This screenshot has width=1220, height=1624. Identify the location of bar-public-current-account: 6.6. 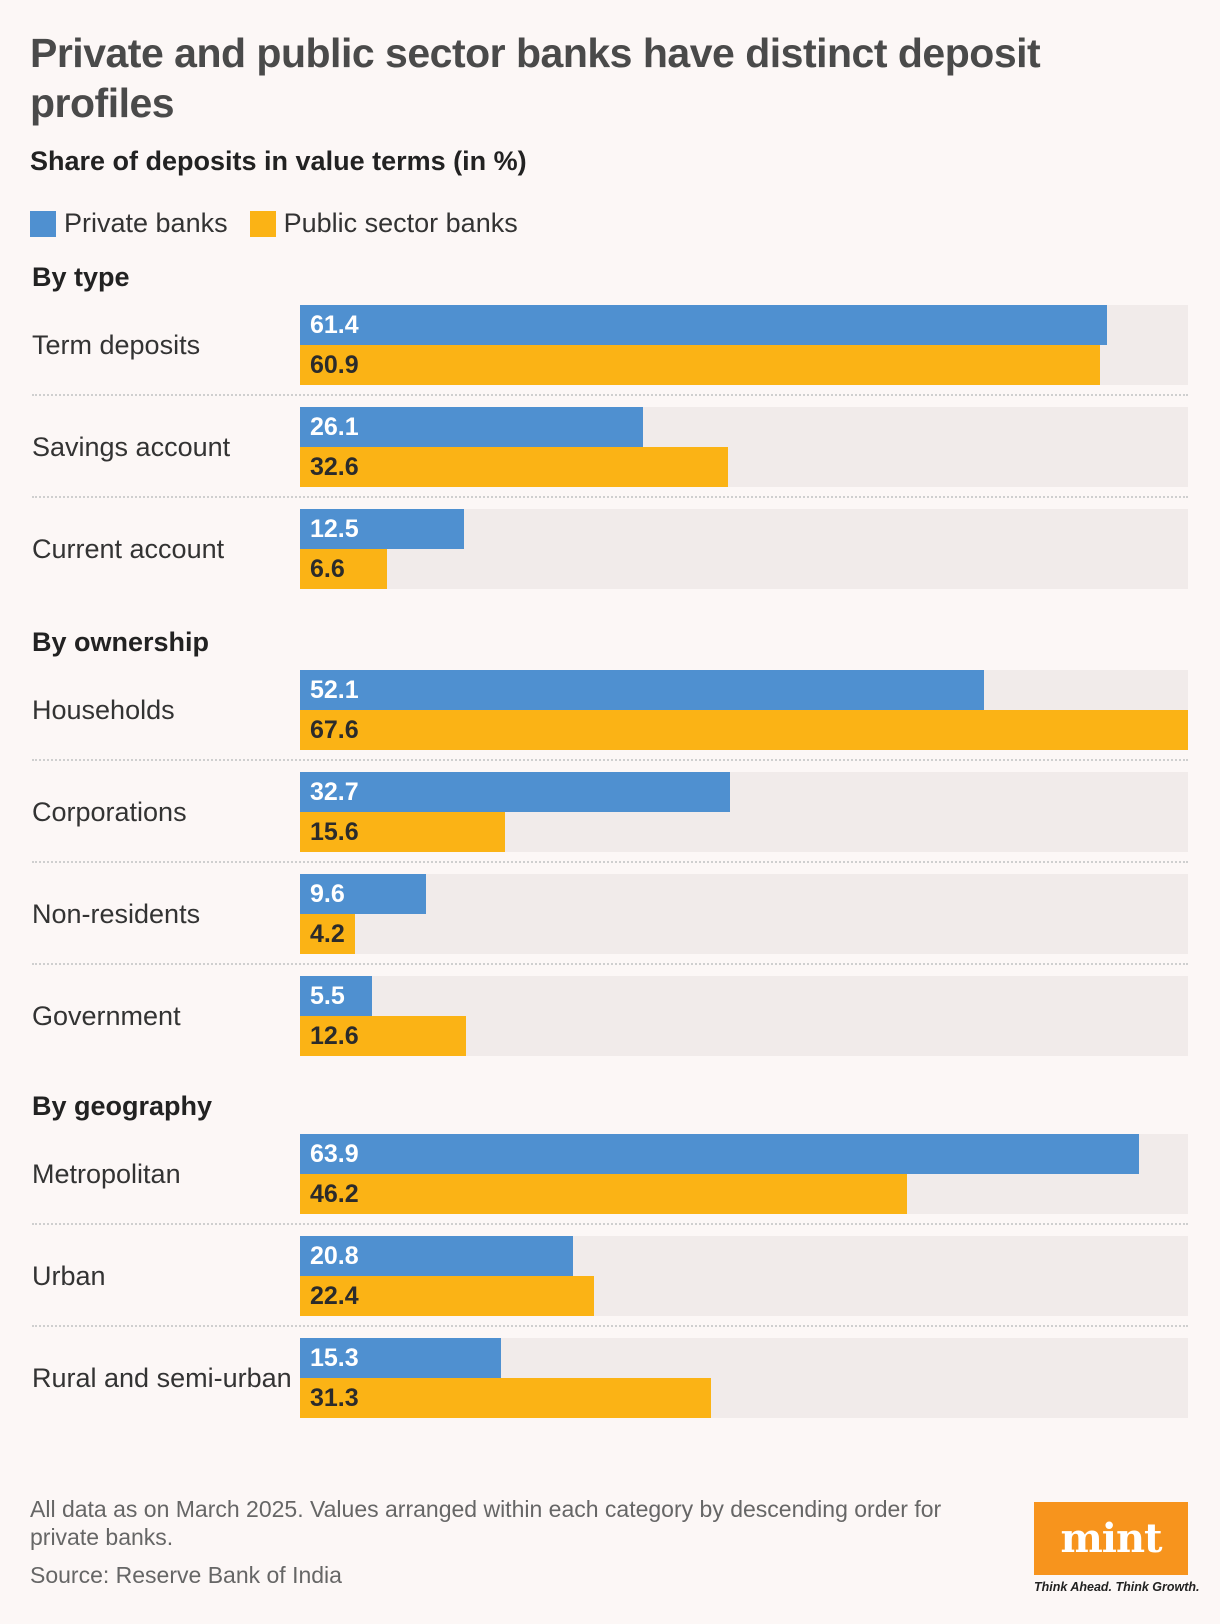
(343, 569).